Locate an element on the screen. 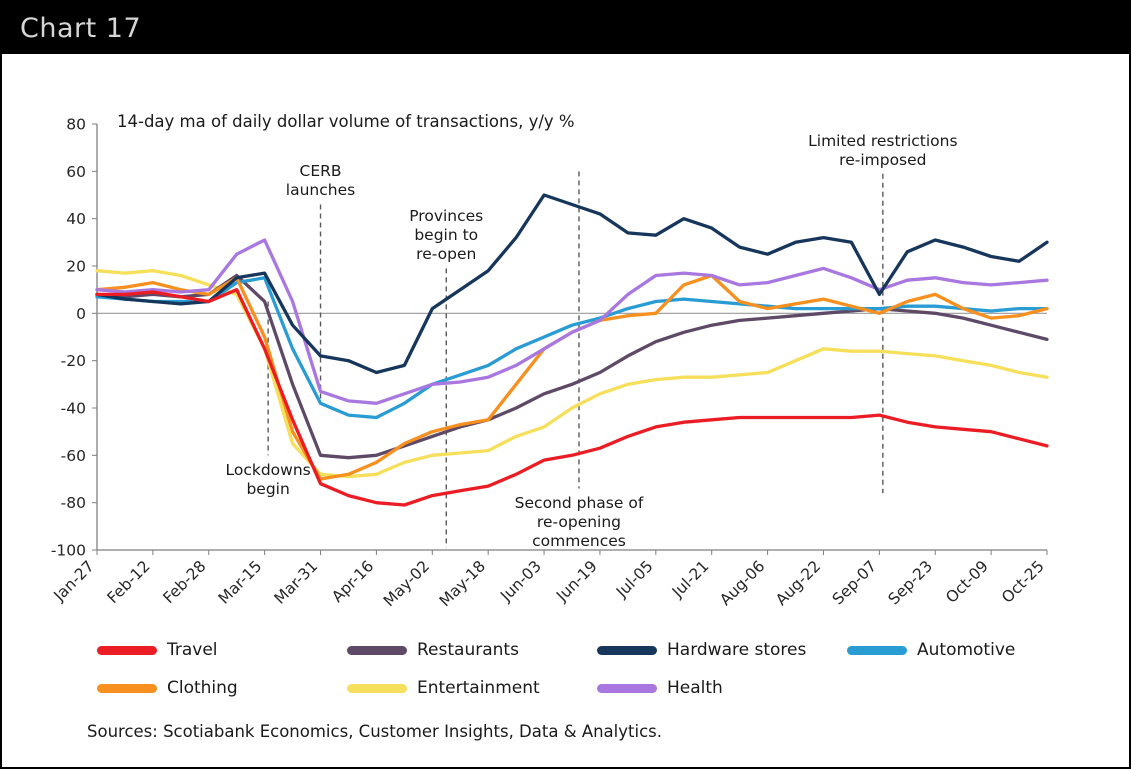 The image size is (1131, 769). x-tick-label: Jan-27 is located at coordinates (74, 581).